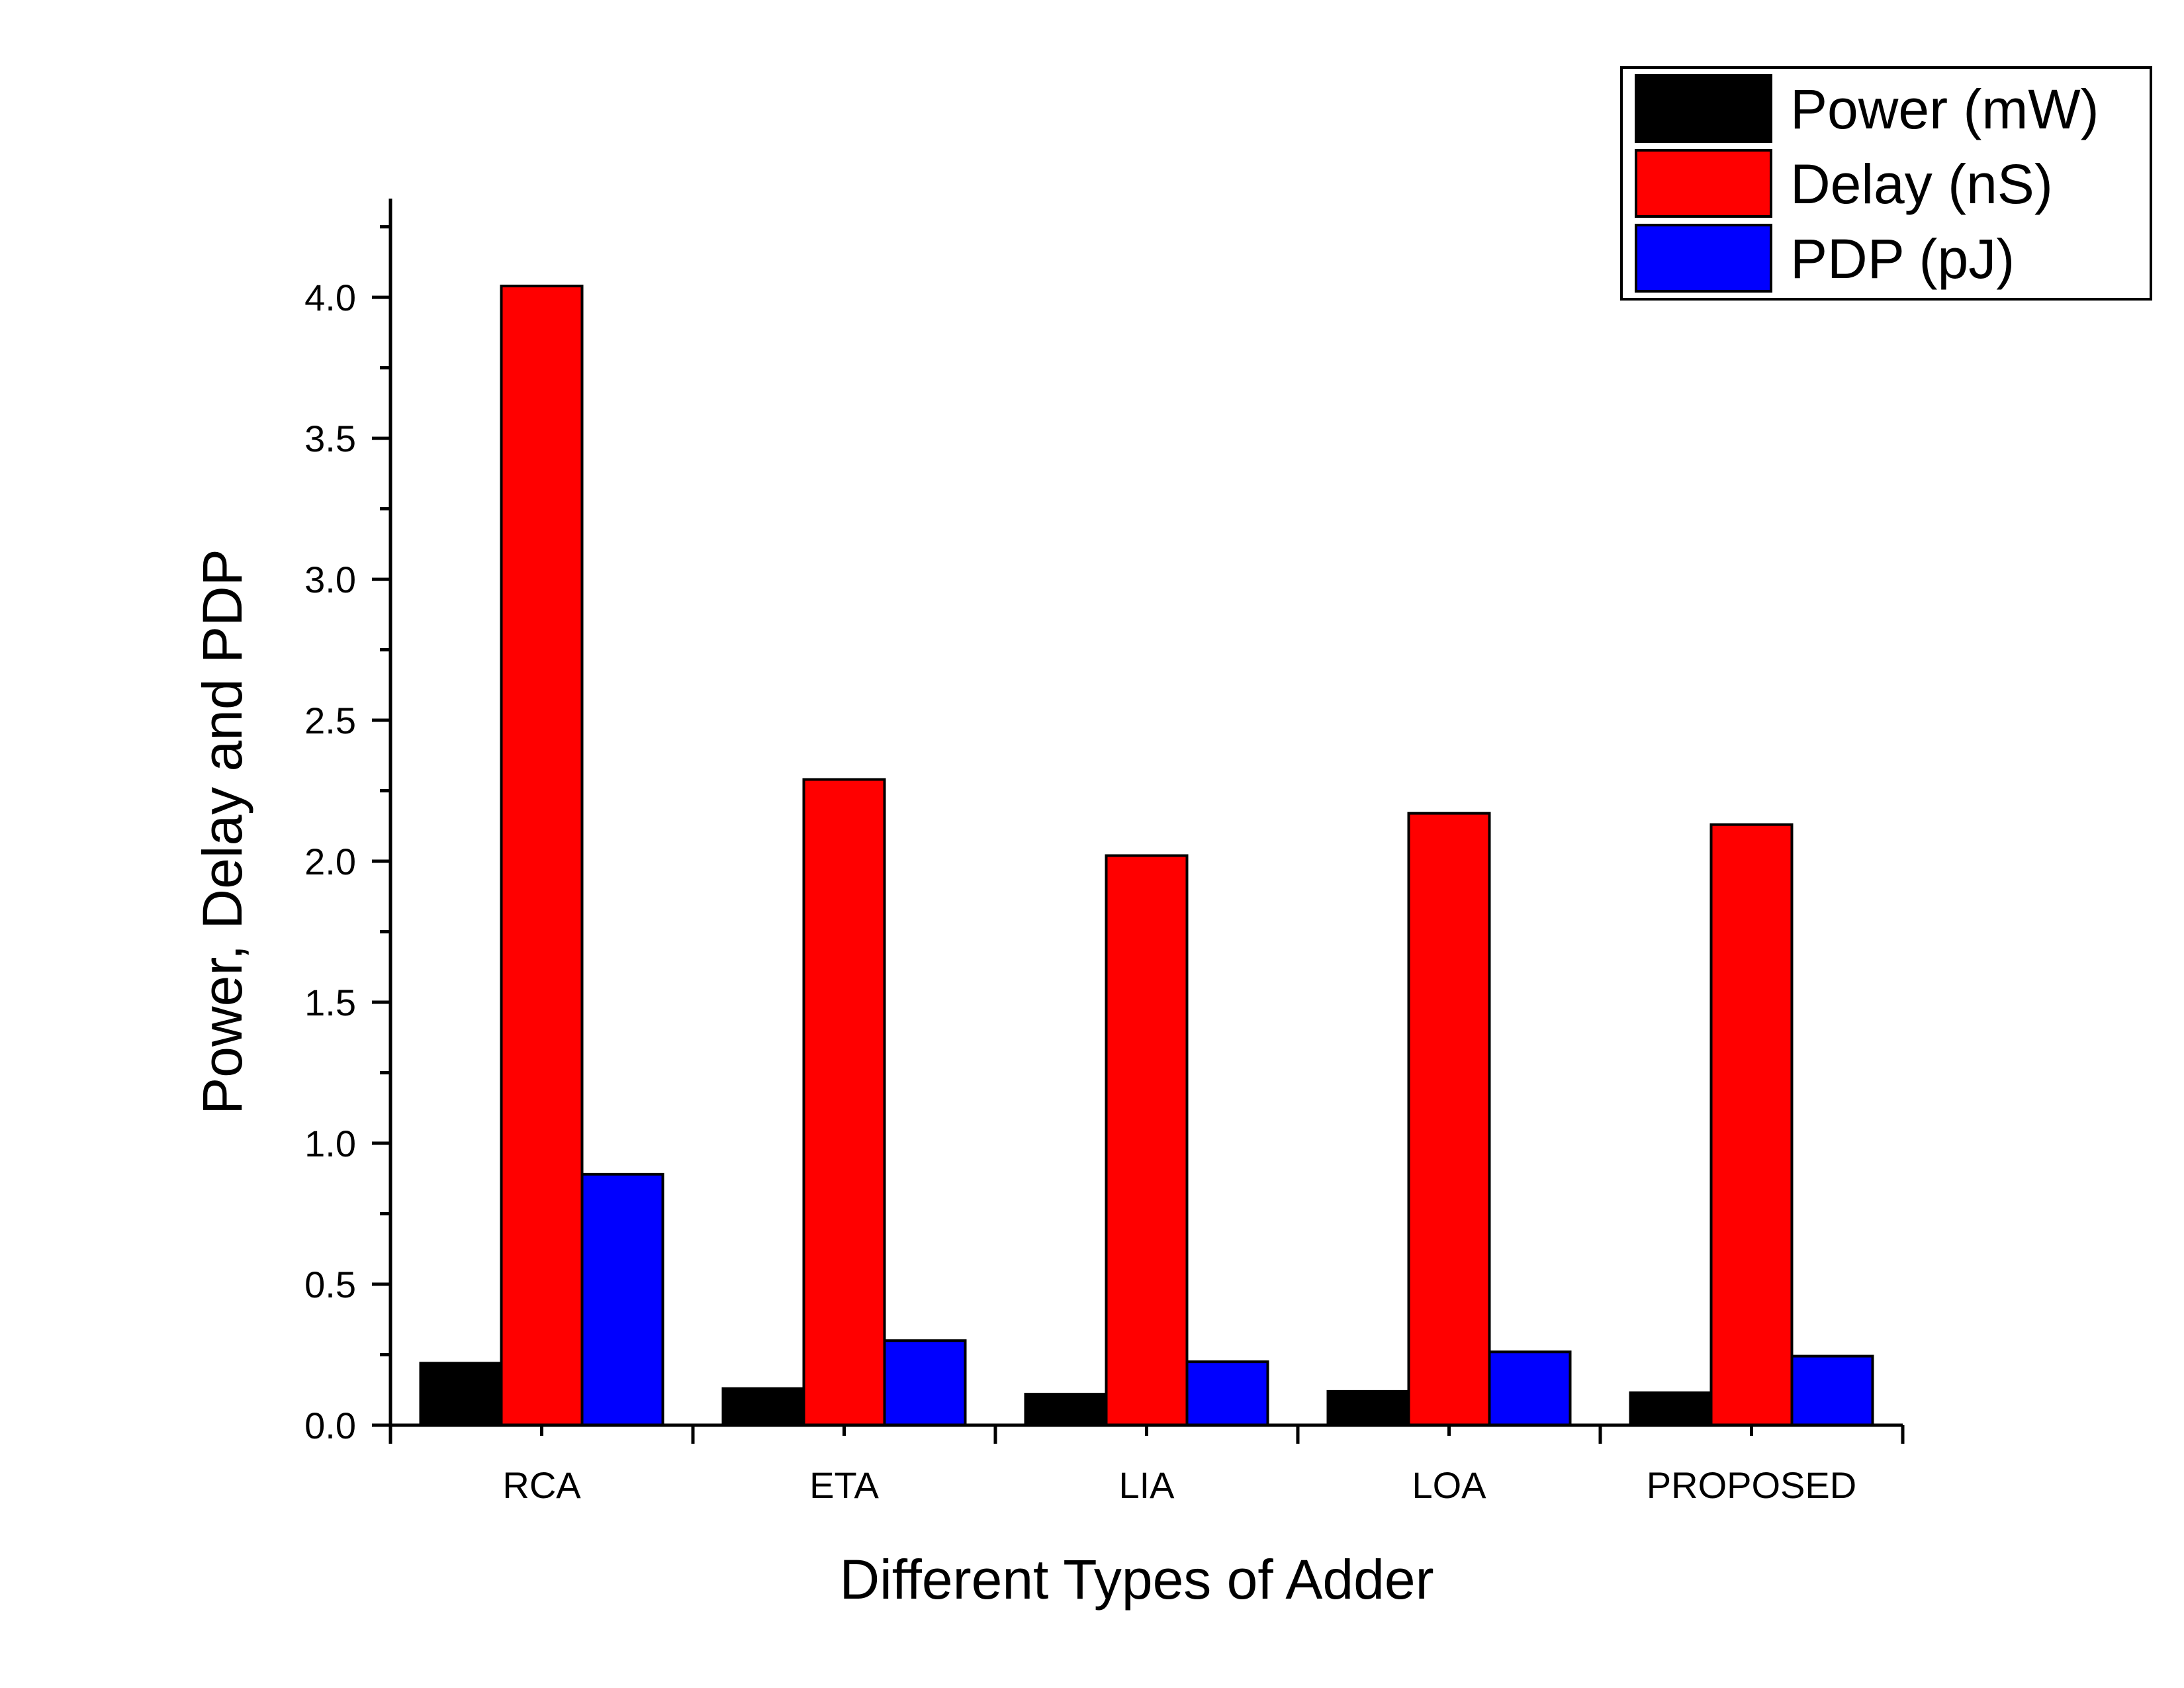 Image resolution: width=2184 pixels, height=1688 pixels. Describe the element at coordinates (1752, 1485) in the screenshot. I see `x-tick-label: PROPOSED` at that location.